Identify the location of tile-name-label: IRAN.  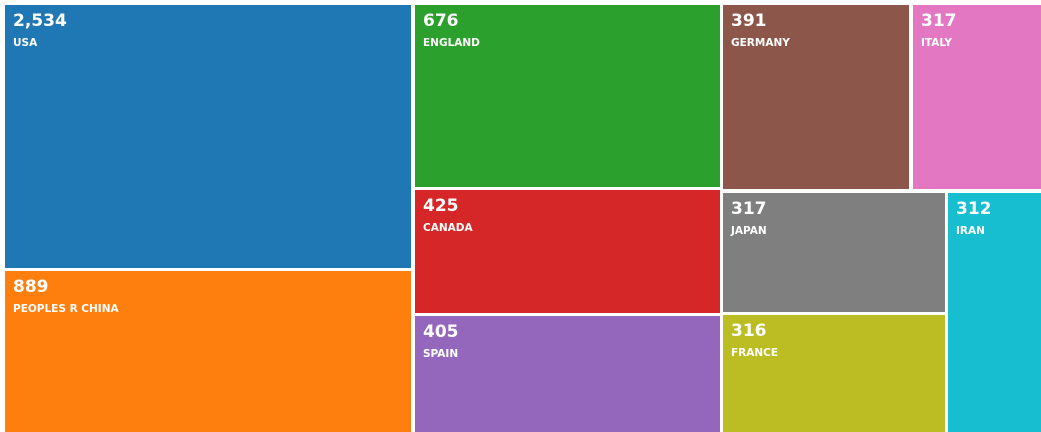
(970, 231).